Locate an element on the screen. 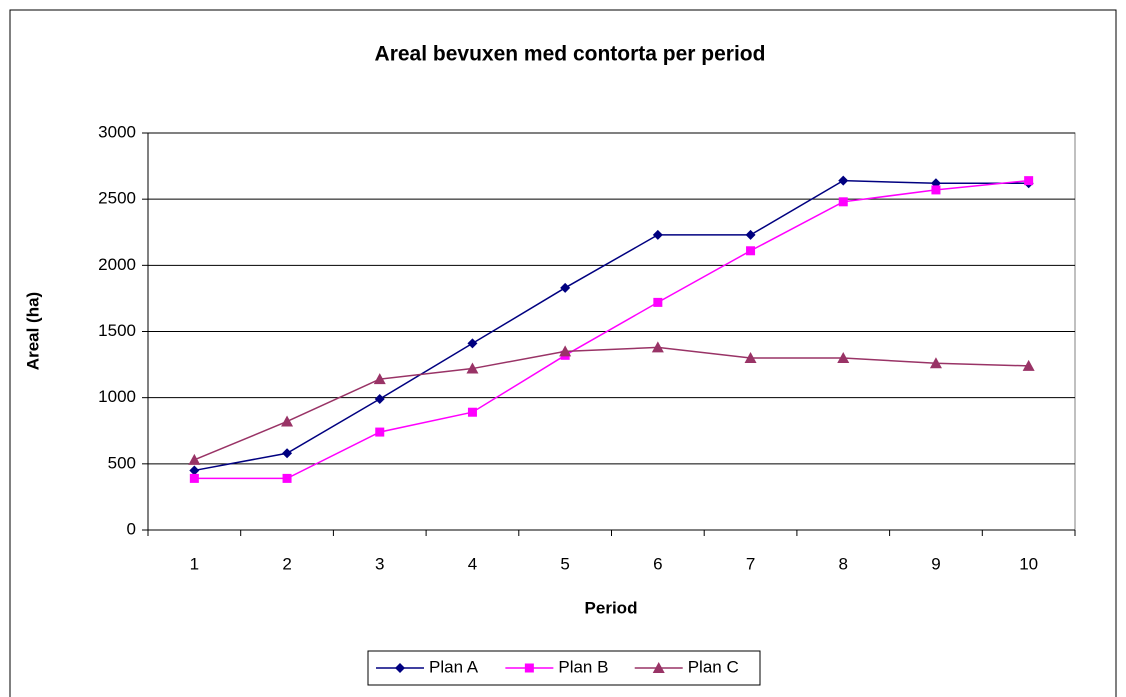  x-tick-label: 1 is located at coordinates (194, 563).